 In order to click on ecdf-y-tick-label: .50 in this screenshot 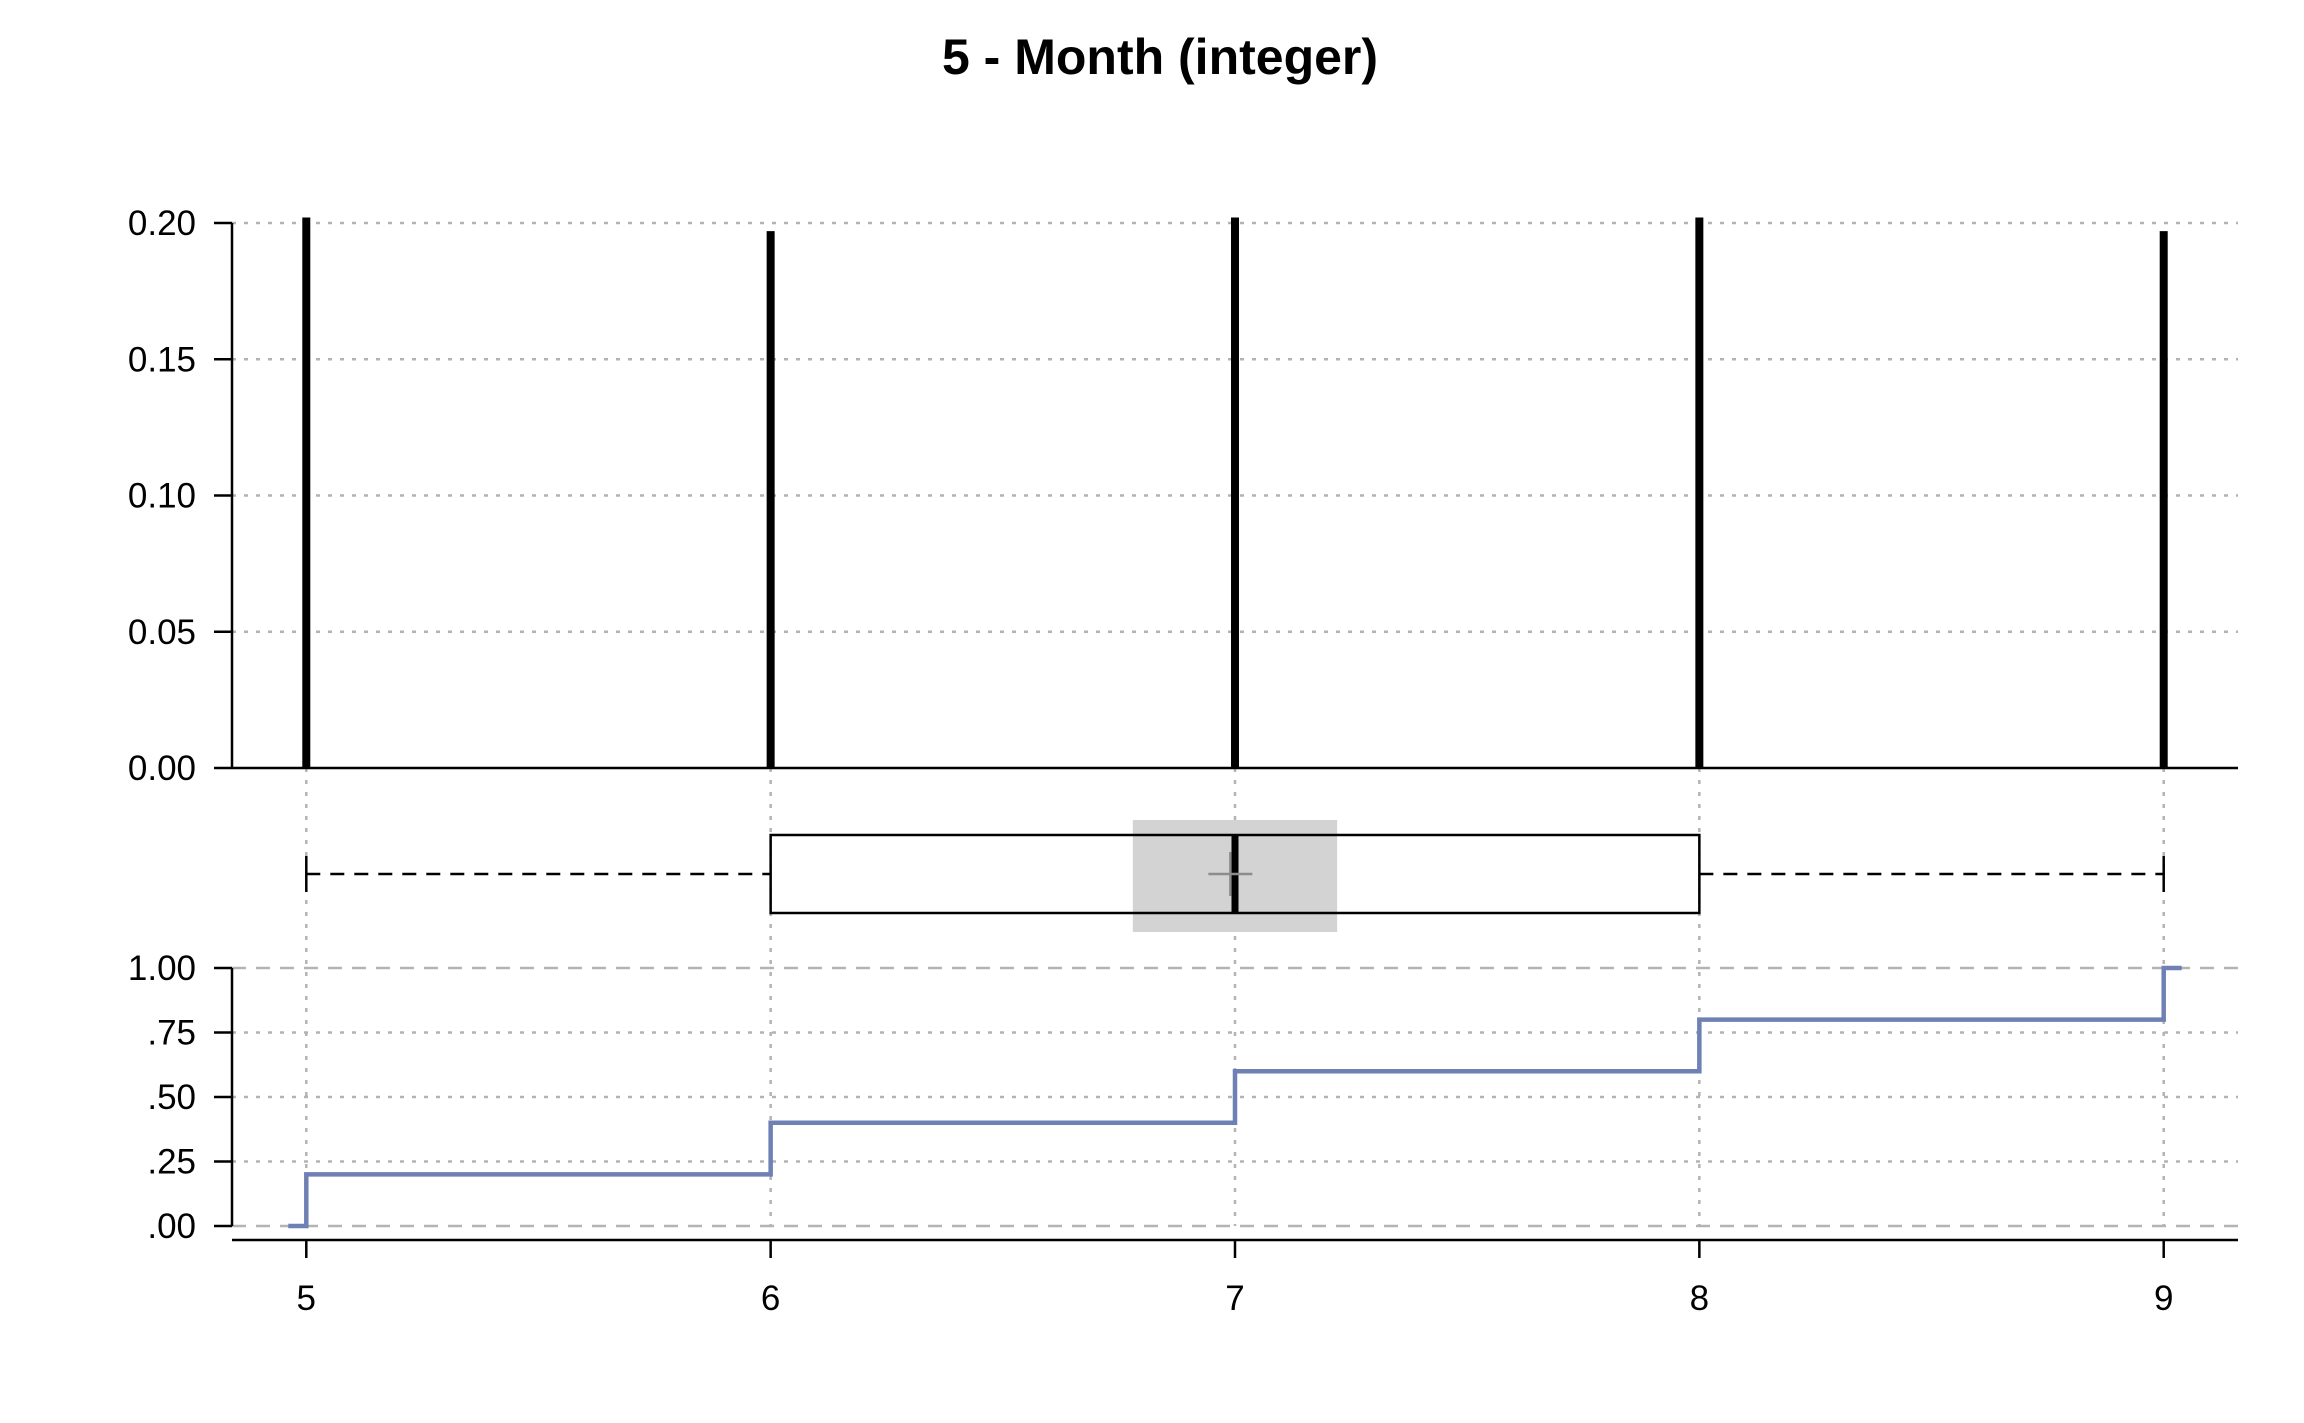, I will do `click(171, 1097)`.